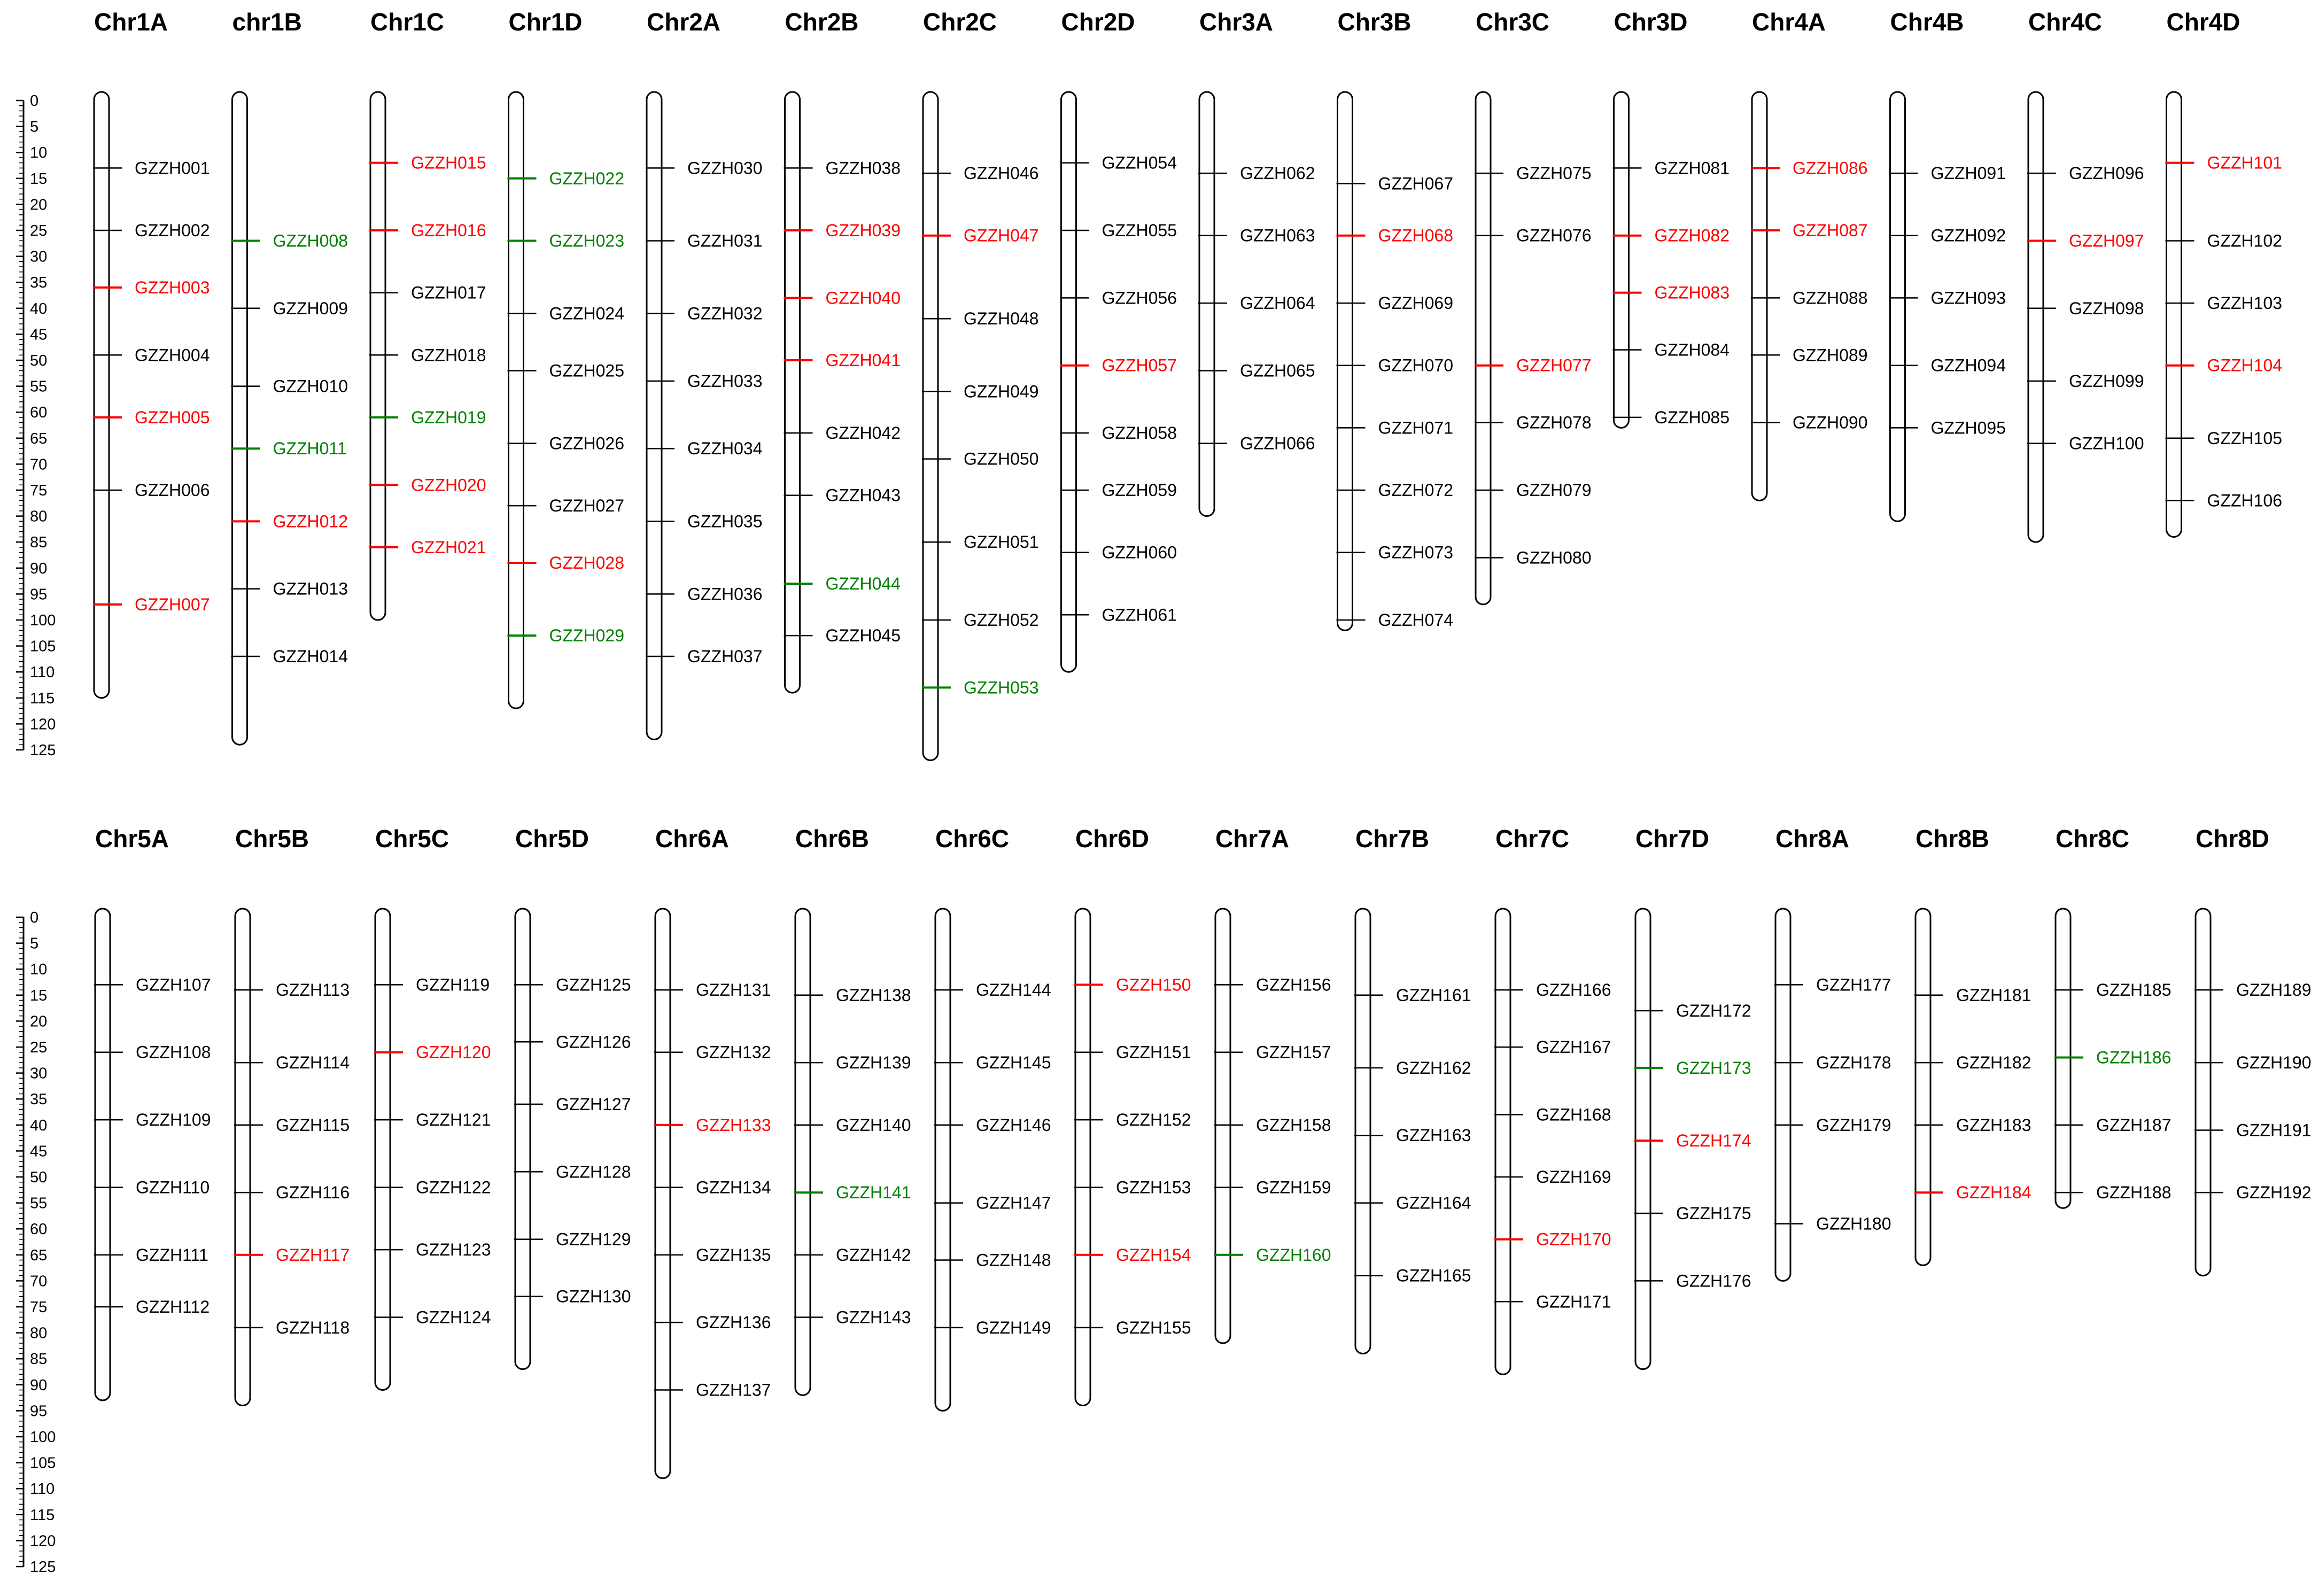 Image resolution: width=2311 pixels, height=1596 pixels. Describe the element at coordinates (1993, 1125) in the screenshot. I see `gene-label-gzzh183: GZZH183` at that location.